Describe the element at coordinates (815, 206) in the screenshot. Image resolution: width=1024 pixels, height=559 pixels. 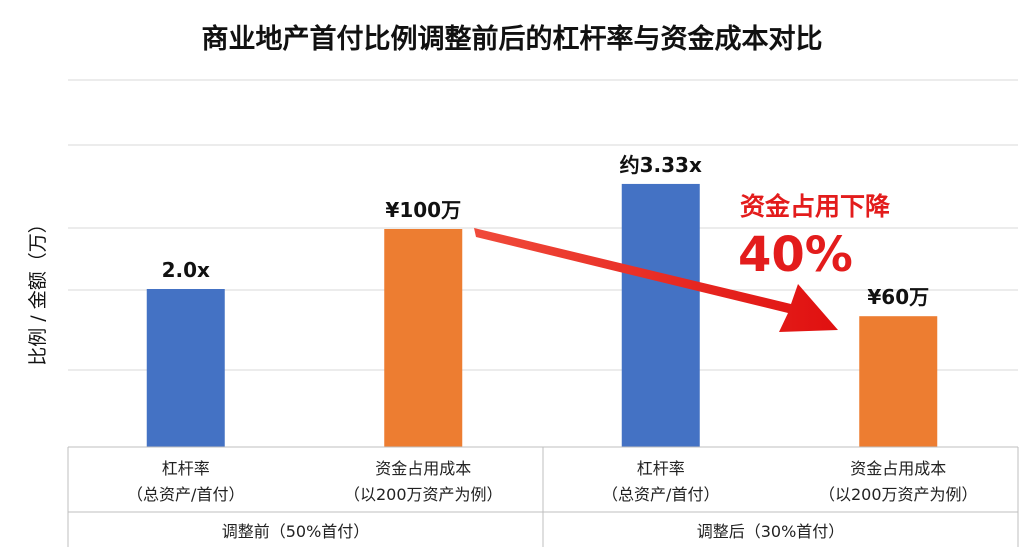
I see `annotation-line1: 资金占用下降` at that location.